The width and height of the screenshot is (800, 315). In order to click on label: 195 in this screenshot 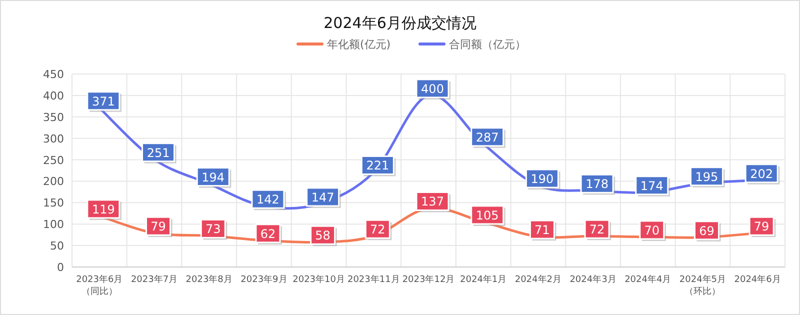, I will do `click(707, 177)`.